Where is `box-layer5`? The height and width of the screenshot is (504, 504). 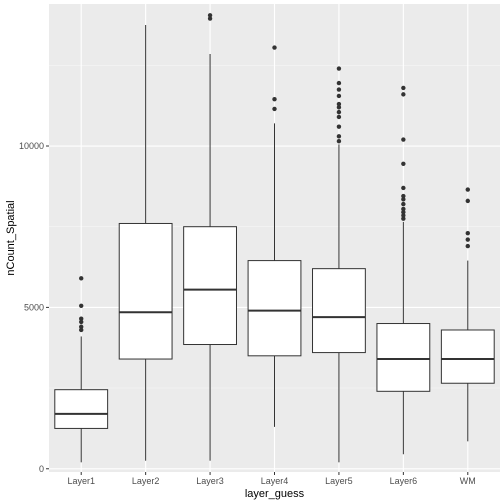 box-layer5 is located at coordinates (339, 264).